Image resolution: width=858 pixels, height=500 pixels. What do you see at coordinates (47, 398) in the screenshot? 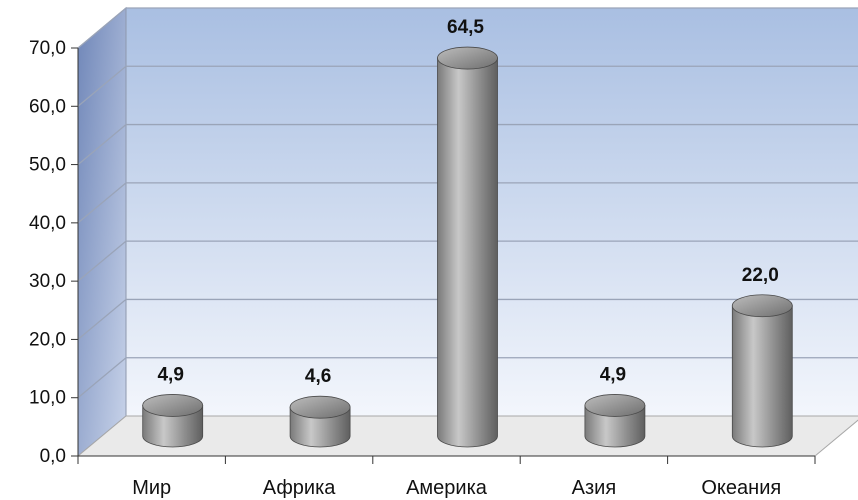
I see `y-tick-label: 10,0` at bounding box center [47, 398].